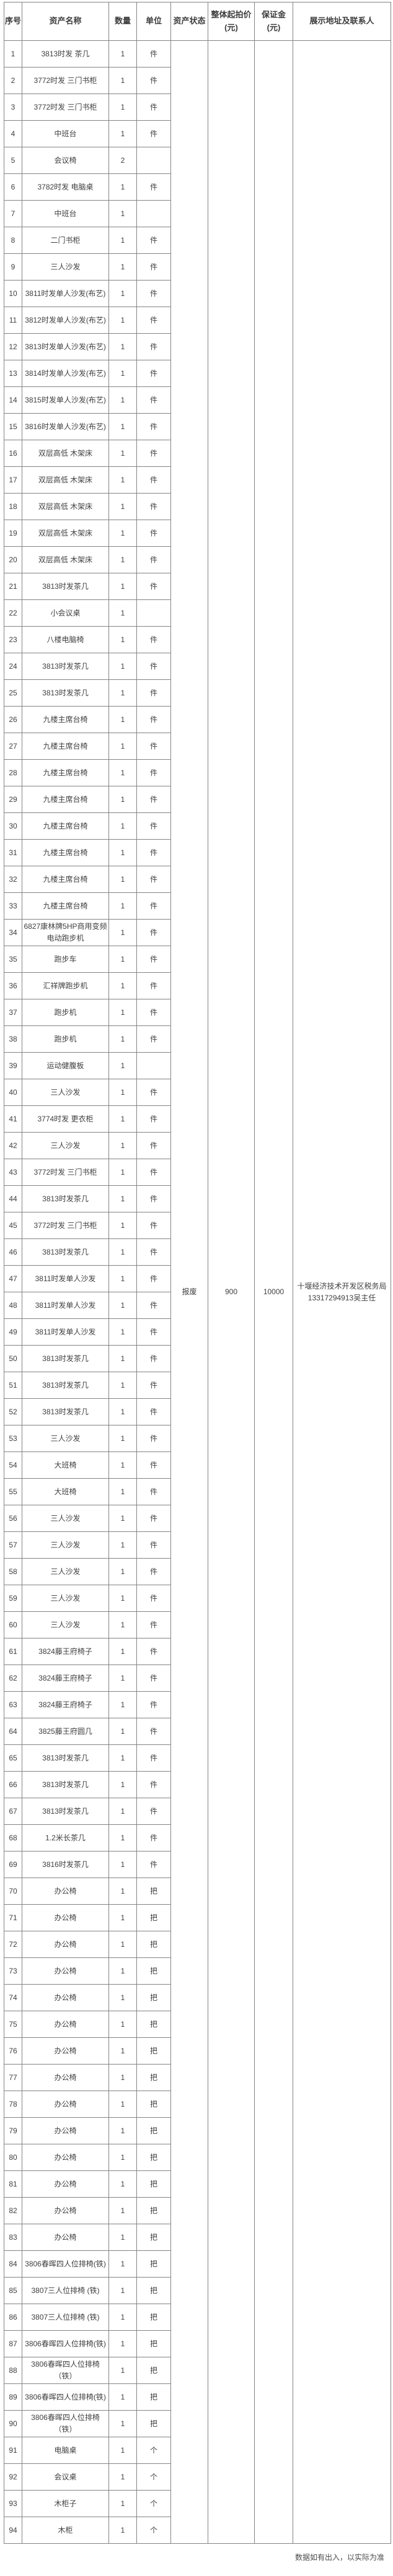  Describe the element at coordinates (198, 1172) in the screenshot. I see `table-row: 43 3772时发 三门书柜 1 件` at that location.